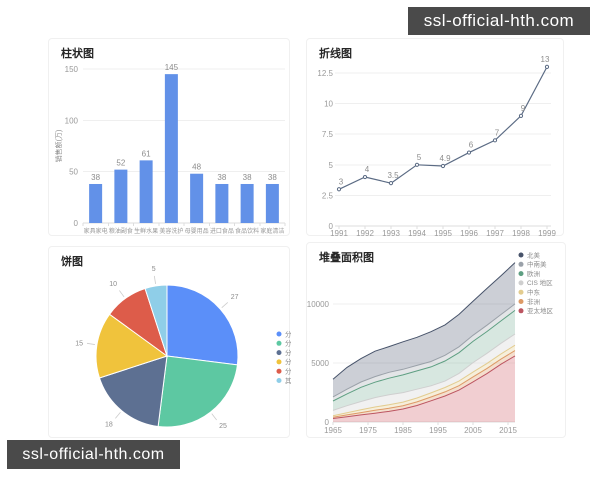 This screenshot has width=600, height=480. I want to click on svg-text: 家庭清洁, so click(272, 231).